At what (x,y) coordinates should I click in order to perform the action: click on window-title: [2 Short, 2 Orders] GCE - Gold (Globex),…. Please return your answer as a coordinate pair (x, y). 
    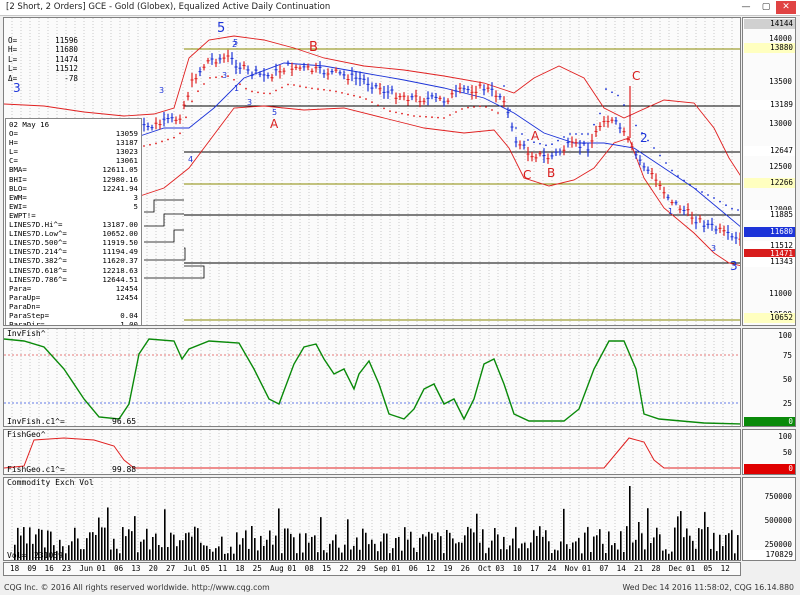
    Looking at the image, I should click on (168, 7).